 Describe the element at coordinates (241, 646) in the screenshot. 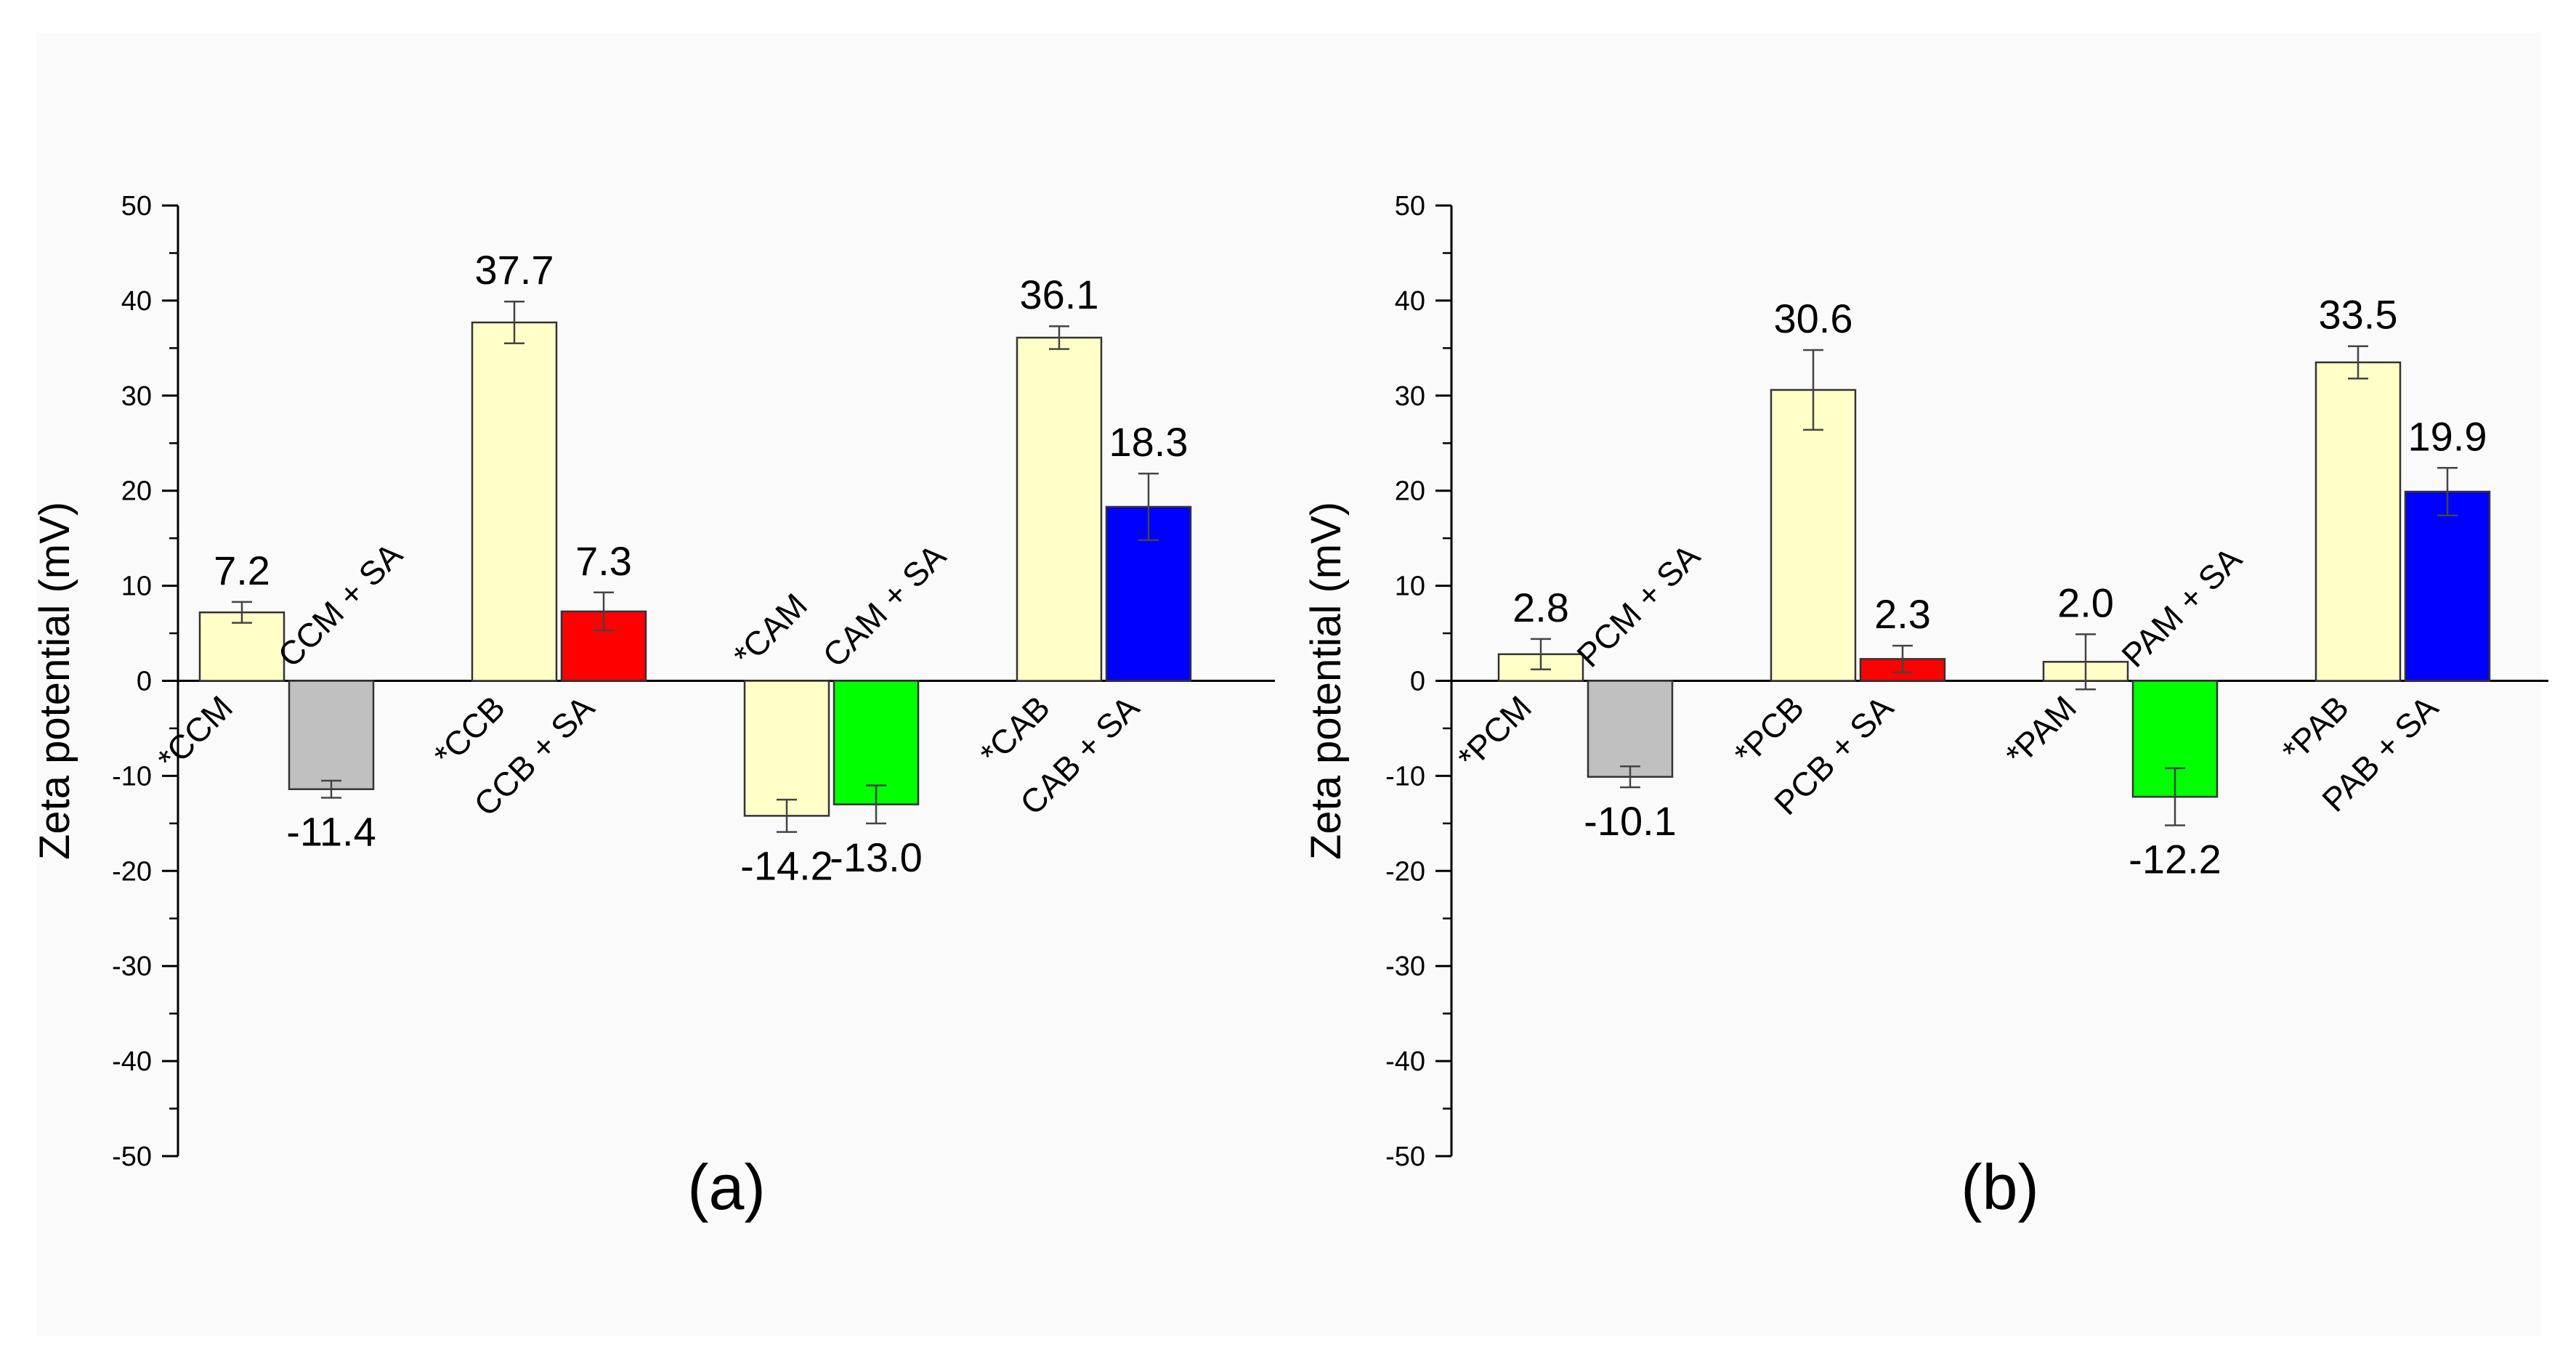

I see `bar-ccm` at that location.